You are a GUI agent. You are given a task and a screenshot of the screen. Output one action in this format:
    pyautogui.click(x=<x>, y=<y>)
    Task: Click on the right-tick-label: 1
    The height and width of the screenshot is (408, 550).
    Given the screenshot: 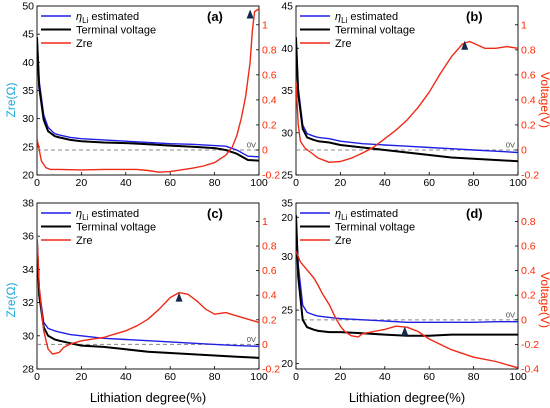 What is the action you would take?
    pyautogui.click(x=265, y=222)
    